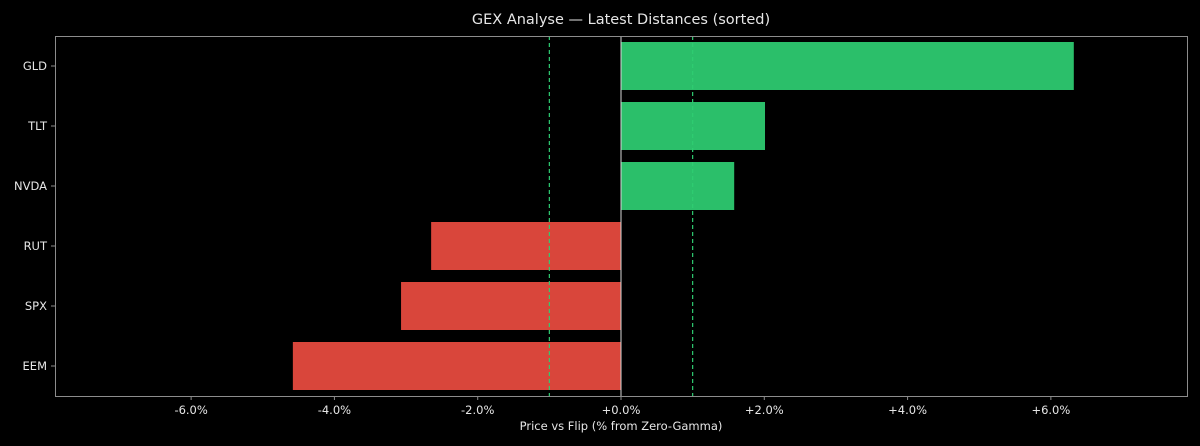 This screenshot has height=446, width=1200. What do you see at coordinates (30, 186) in the screenshot?
I see `y-tick-label: NVDA` at bounding box center [30, 186].